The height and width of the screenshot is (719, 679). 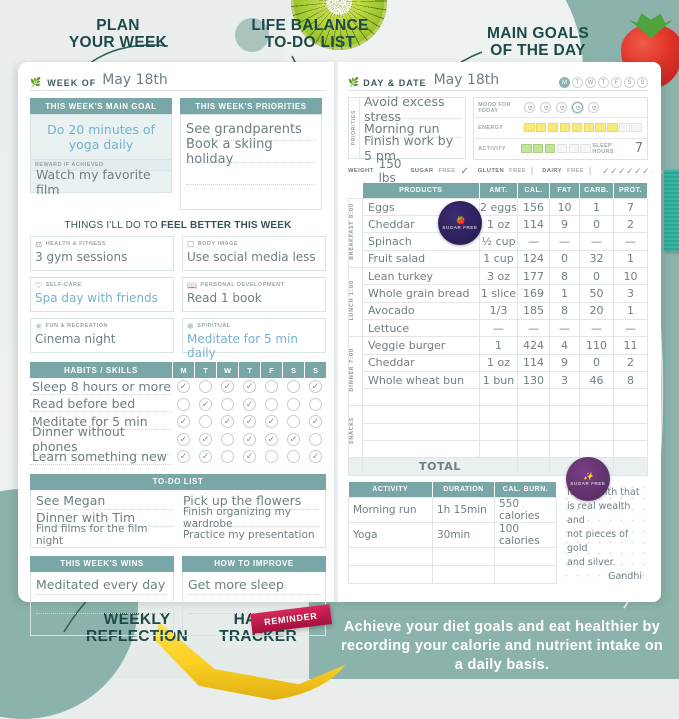 What do you see at coordinates (101, 182) in the screenshot?
I see `reward-value-field: Watch my favorite film` at bounding box center [101, 182].